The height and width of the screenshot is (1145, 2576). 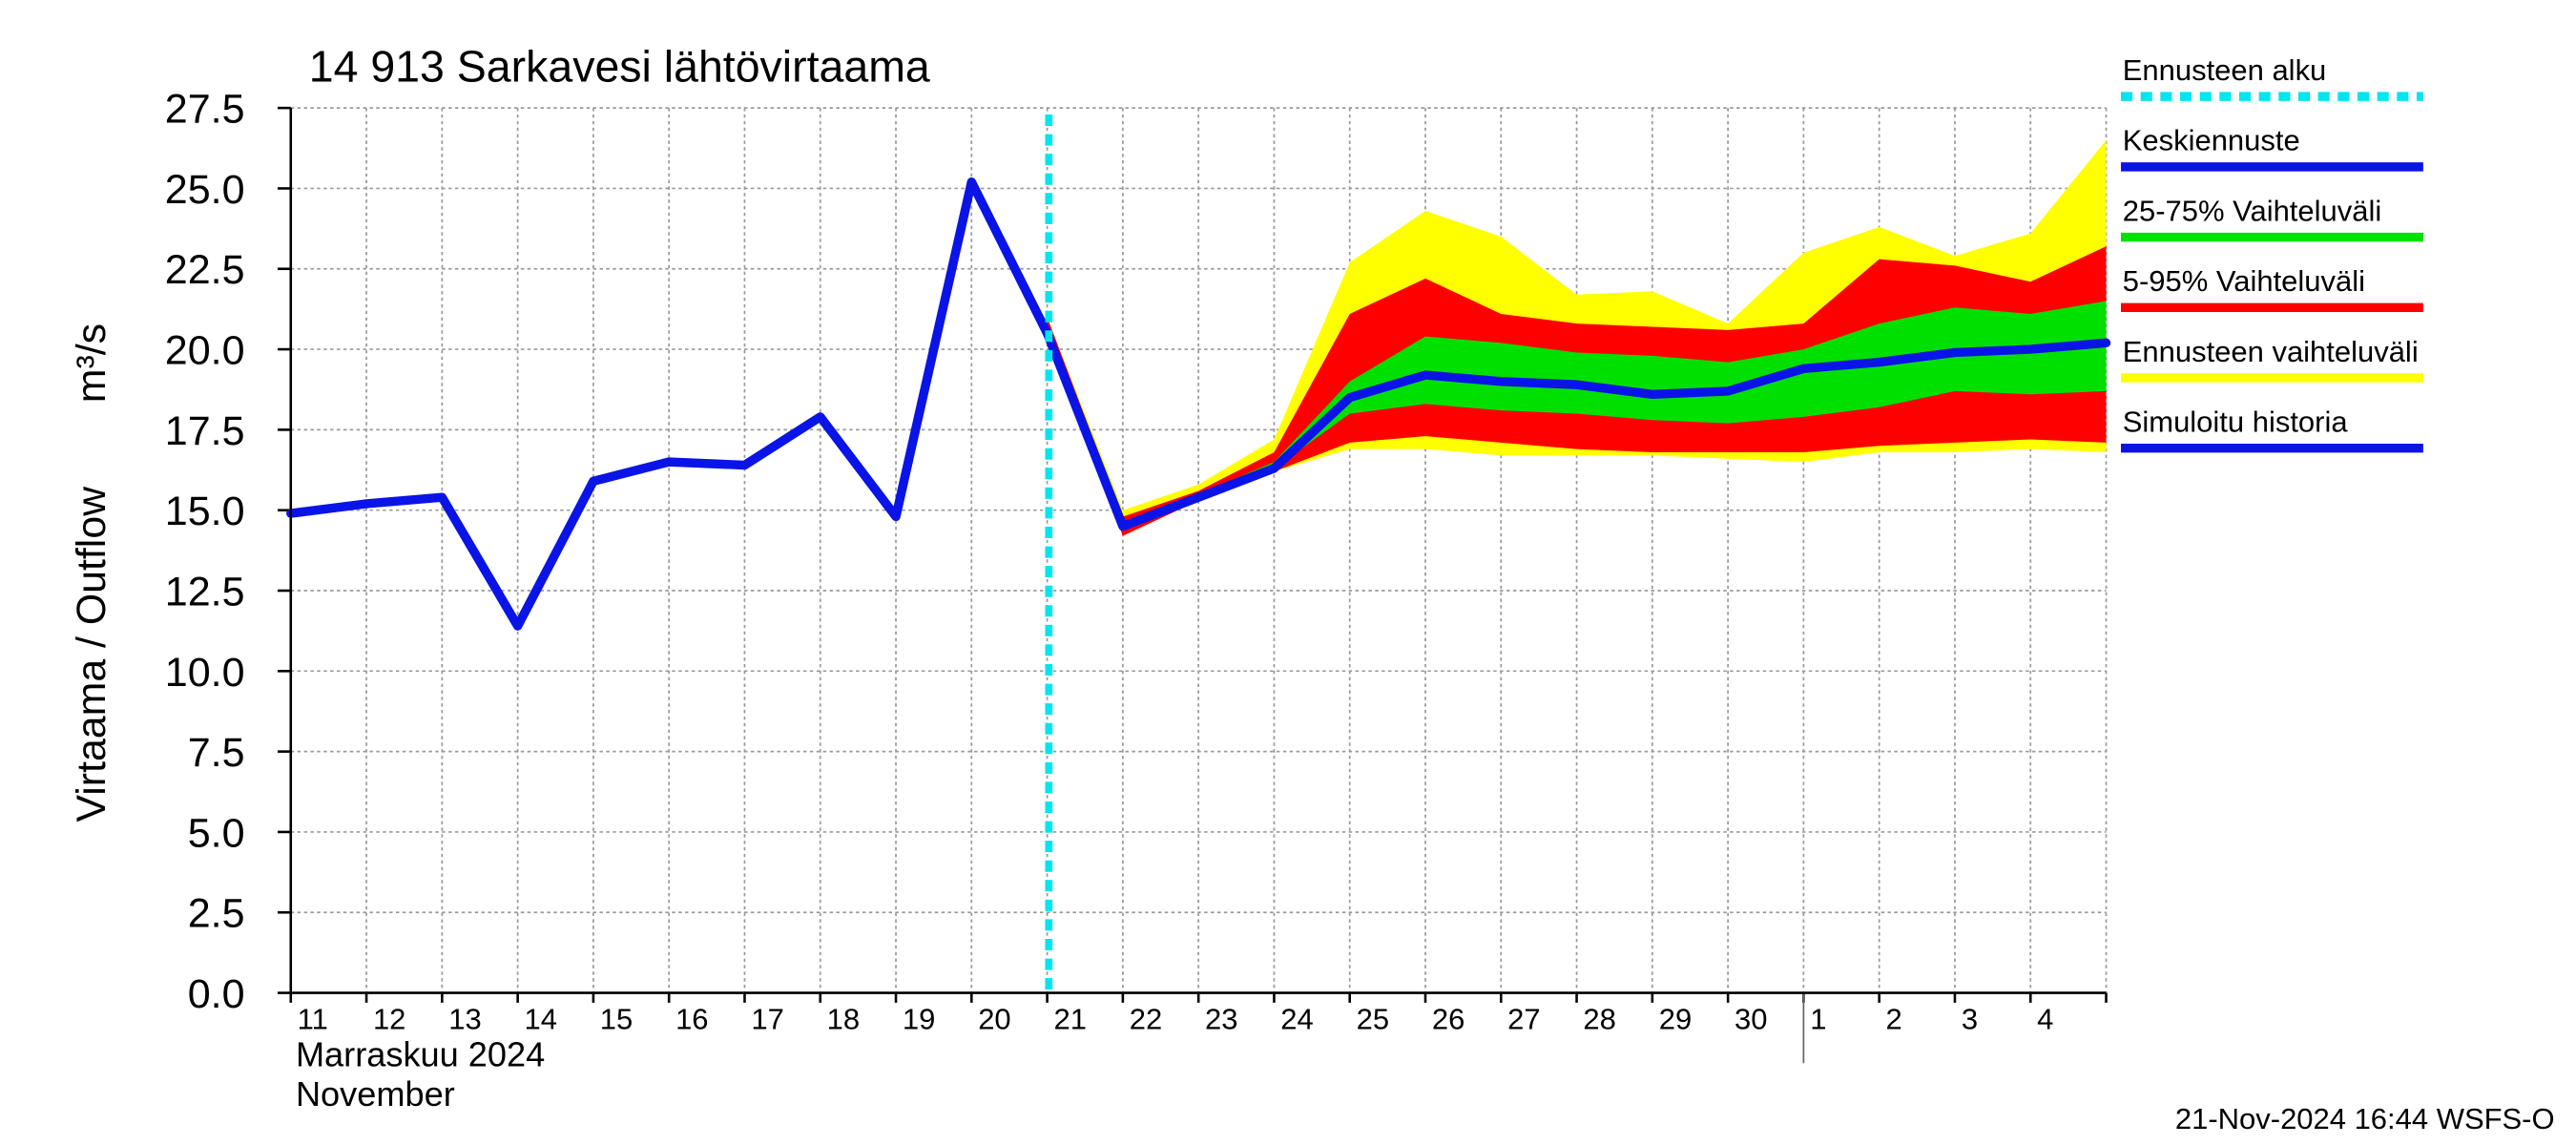 What do you see at coordinates (919, 1018) in the screenshot?
I see `x-tick-label: 19` at bounding box center [919, 1018].